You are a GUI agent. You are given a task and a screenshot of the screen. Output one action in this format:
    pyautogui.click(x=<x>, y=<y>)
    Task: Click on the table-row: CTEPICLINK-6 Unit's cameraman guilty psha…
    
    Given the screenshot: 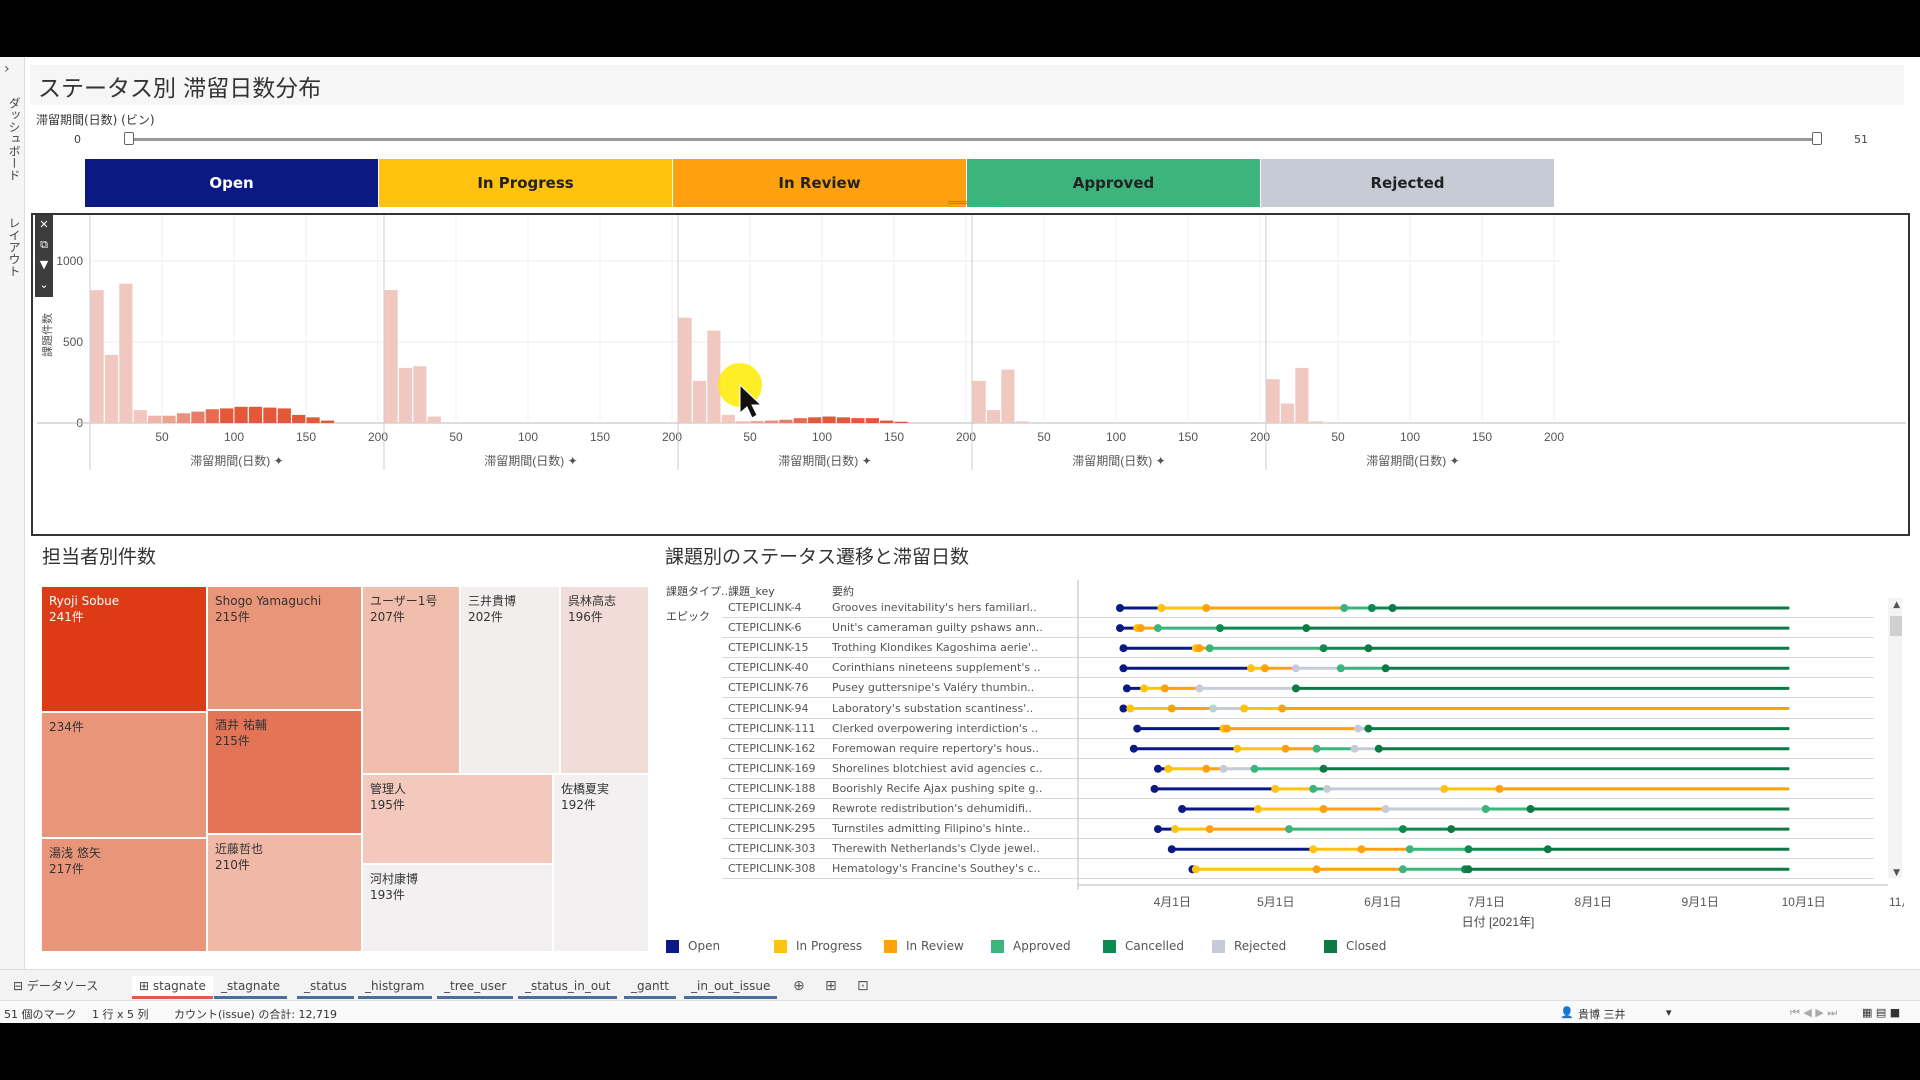 What is the action you would take?
    pyautogui.click(x=1275, y=628)
    